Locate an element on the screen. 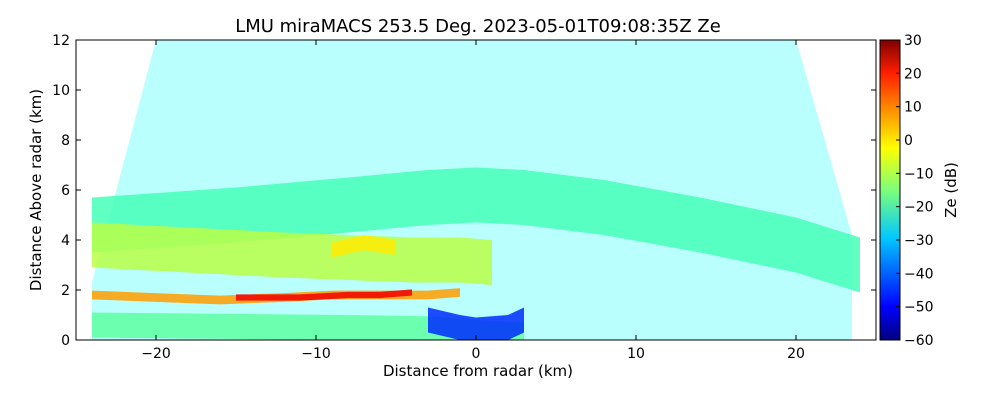  x-tick-label: −10 is located at coordinates (316, 354).